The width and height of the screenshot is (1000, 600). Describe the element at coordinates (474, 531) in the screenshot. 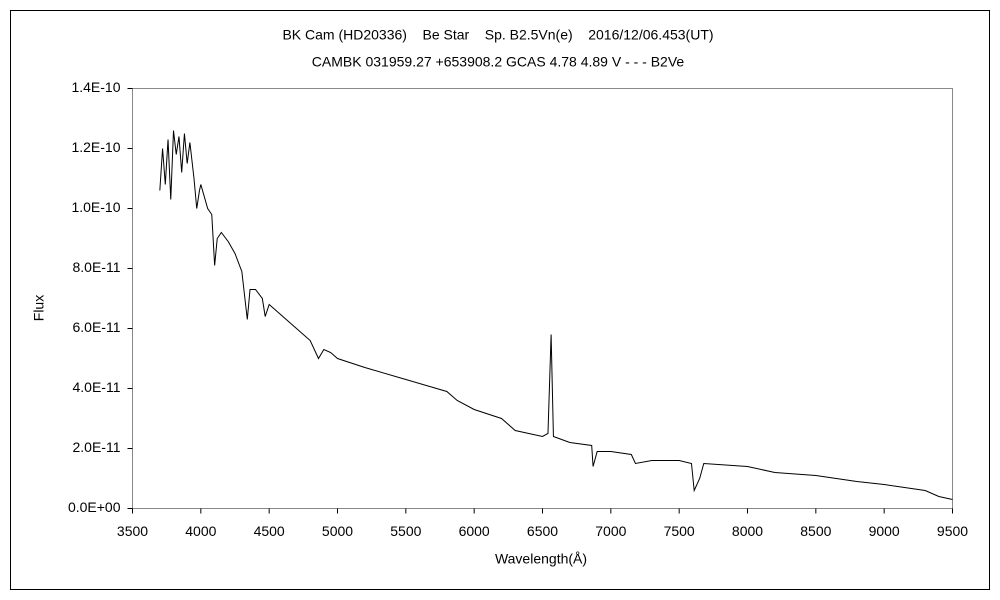

I see `x-tick-label: 6000` at that location.